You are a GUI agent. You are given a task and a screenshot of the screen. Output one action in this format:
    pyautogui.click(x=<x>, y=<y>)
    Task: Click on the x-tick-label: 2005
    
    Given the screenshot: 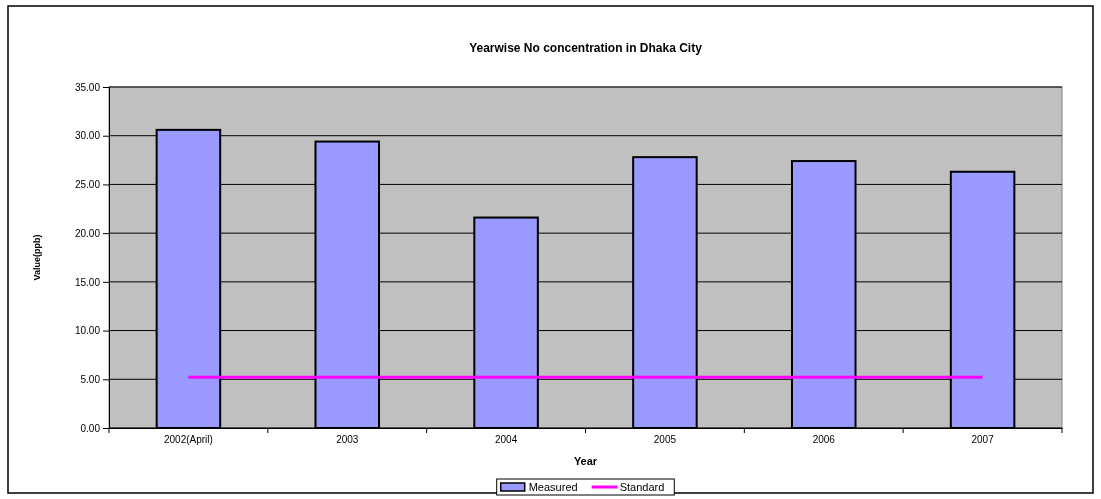 What is the action you would take?
    pyautogui.click(x=665, y=439)
    